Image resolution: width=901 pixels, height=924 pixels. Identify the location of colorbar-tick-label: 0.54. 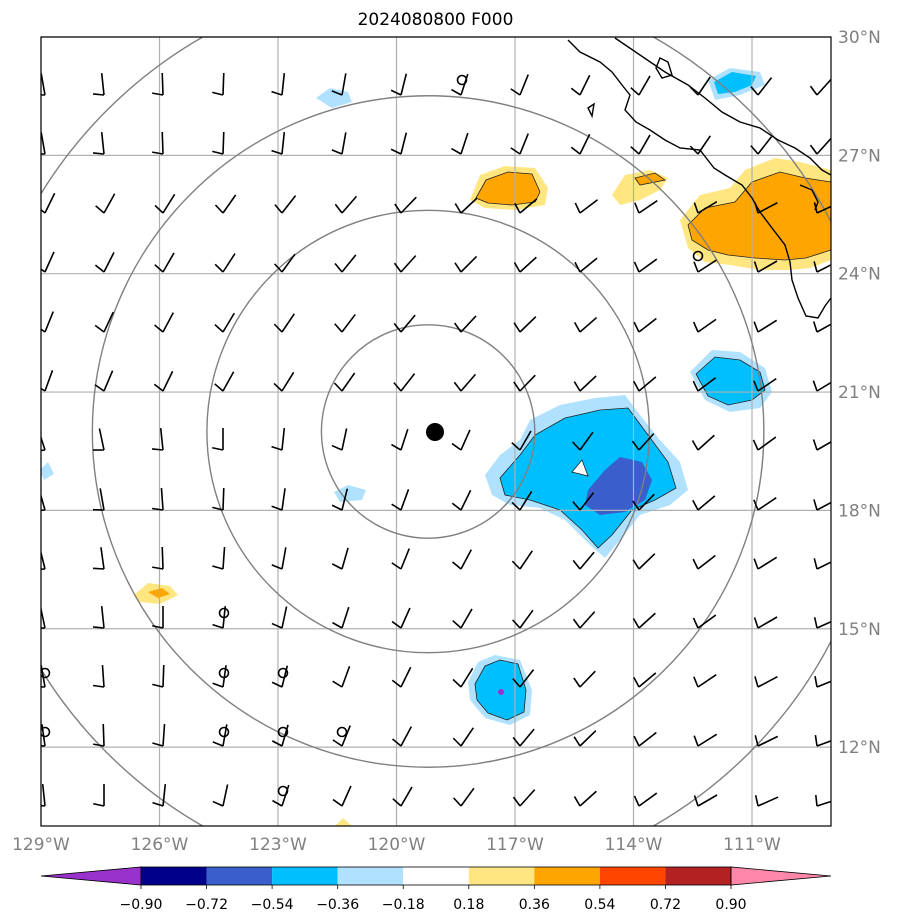
(599, 905).